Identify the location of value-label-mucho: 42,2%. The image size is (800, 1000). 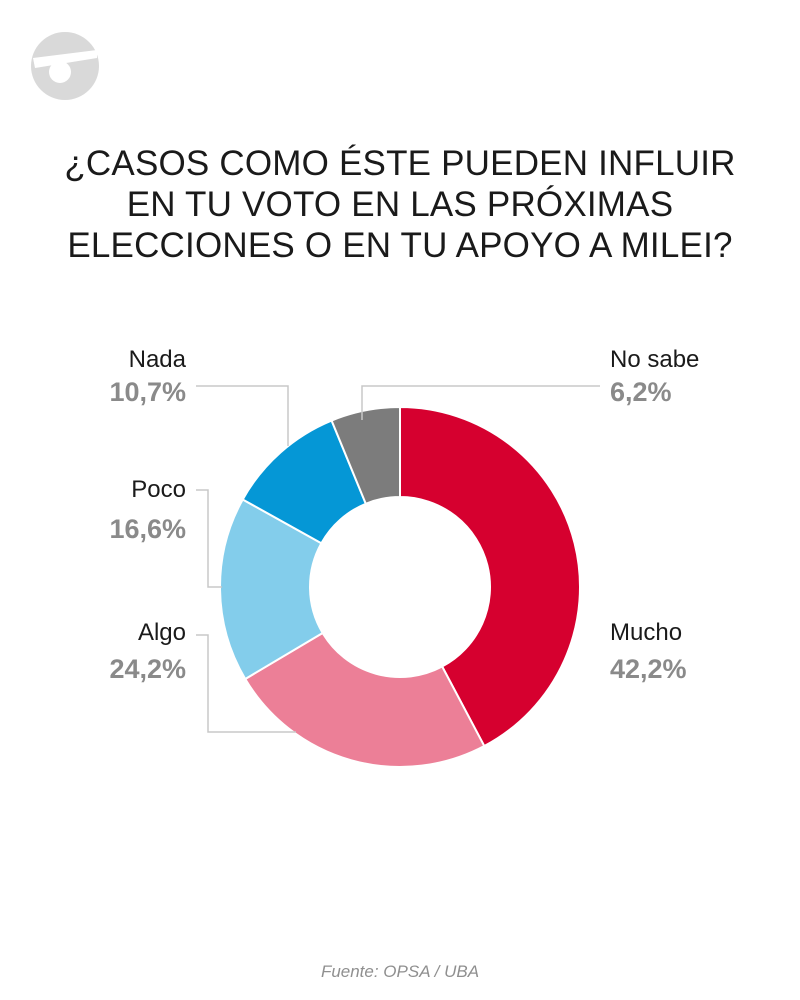
(648, 669).